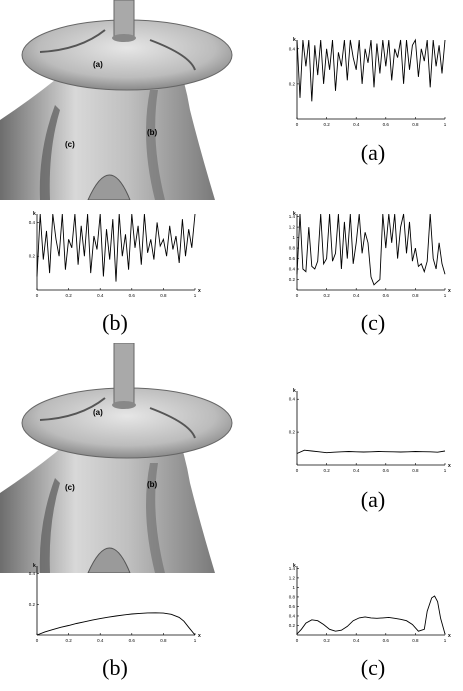  Describe the element at coordinates (370, 430) in the screenshot. I see `chart-bottom-a: 0 0.2 0.4 0.6 0.8 1 0.2 0.4 k x` at that location.